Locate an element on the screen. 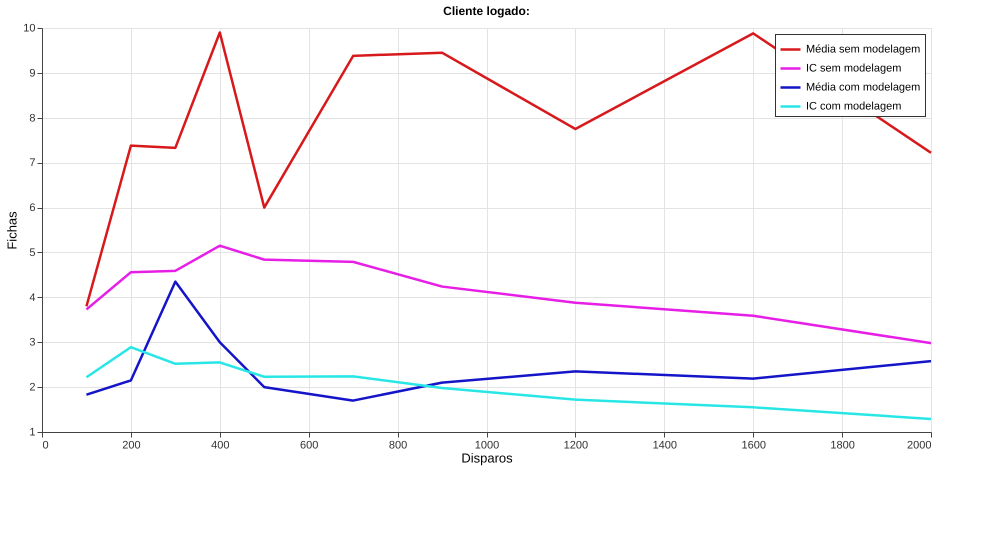 This screenshot has height=535, width=998. x-tick-label: 800 is located at coordinates (398, 446).